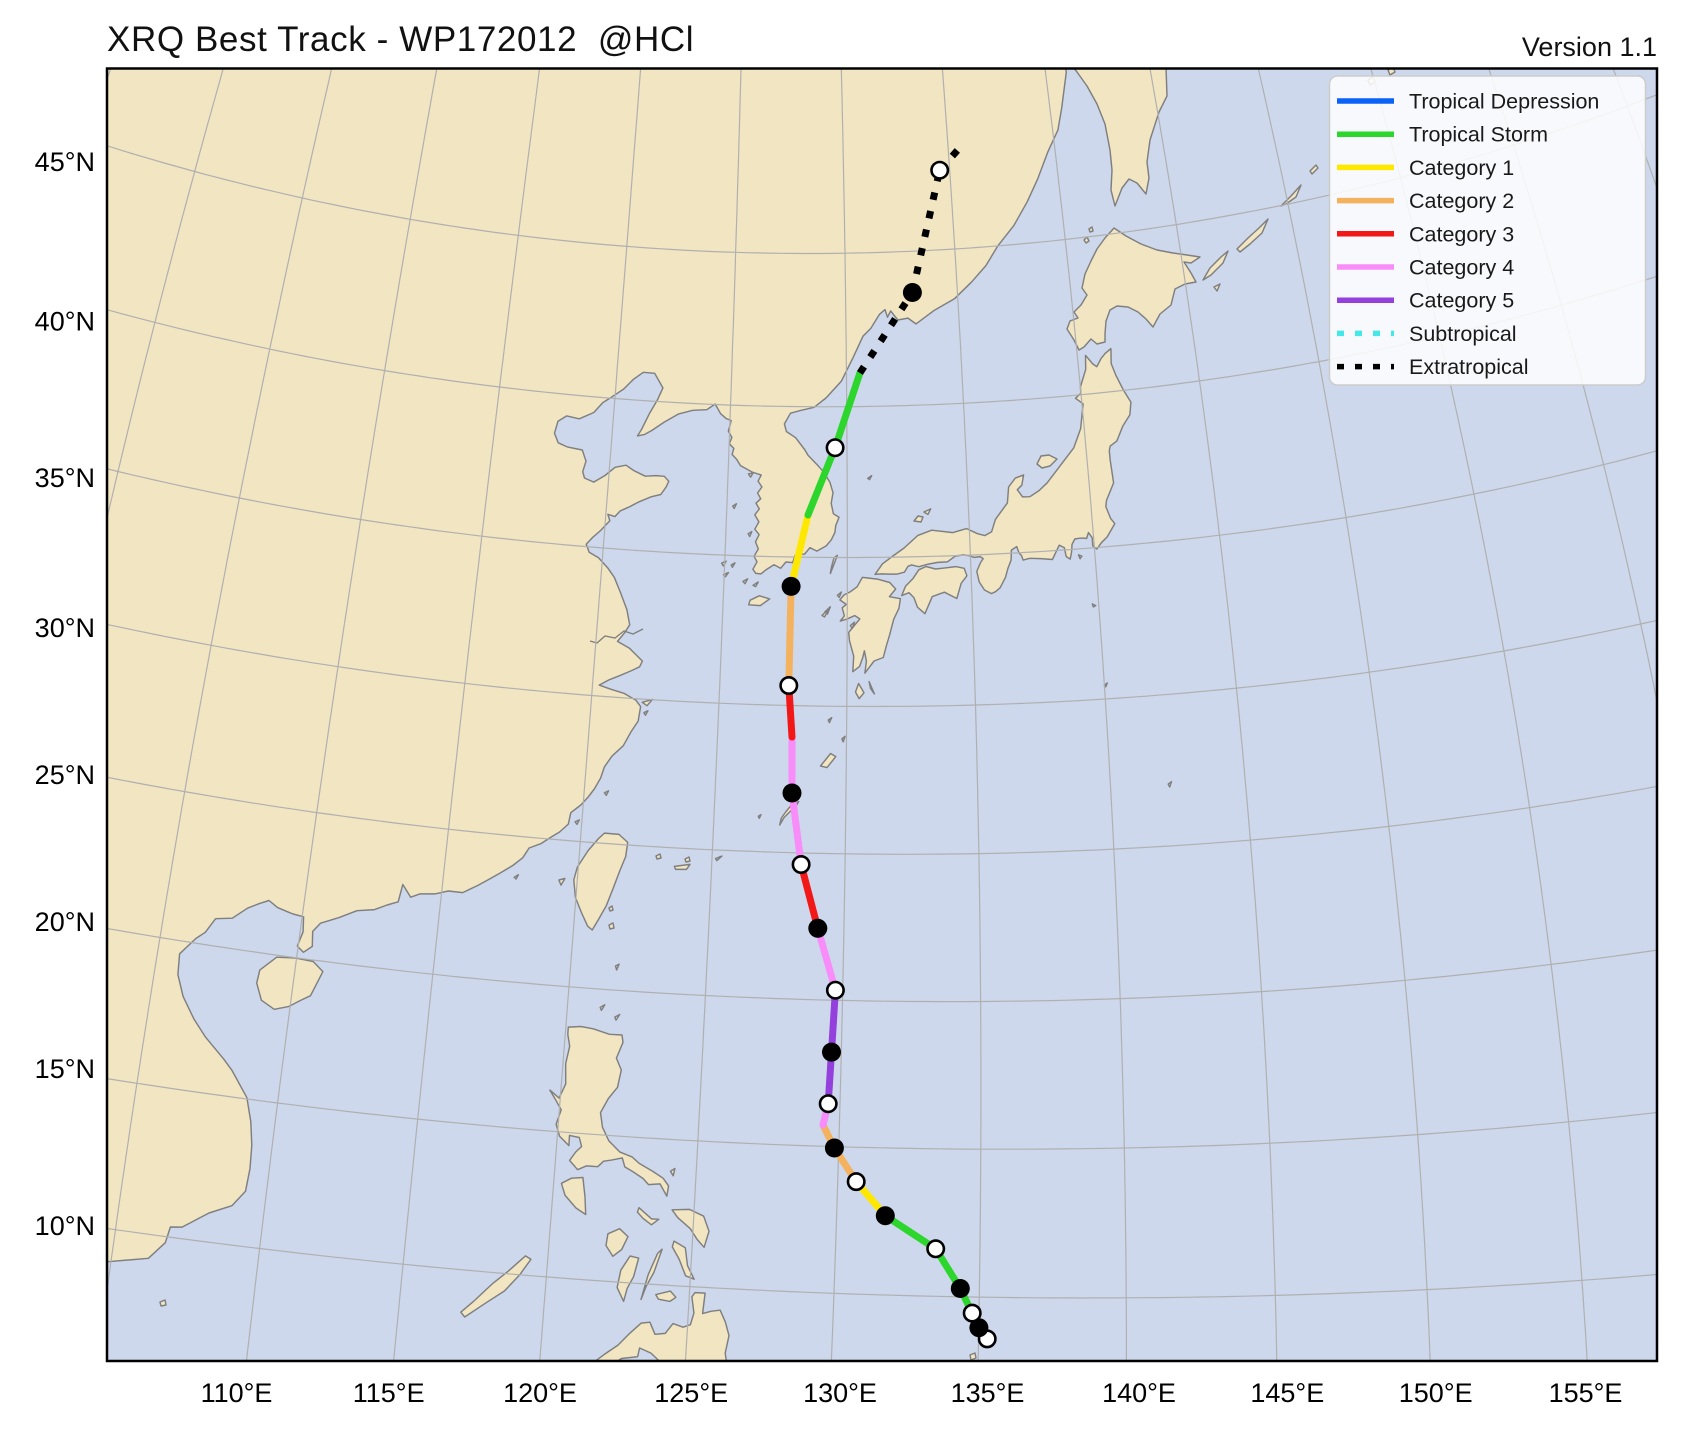 This screenshot has width=1682, height=1429. I want to click on svg-text: Category 4, so click(1461, 268).